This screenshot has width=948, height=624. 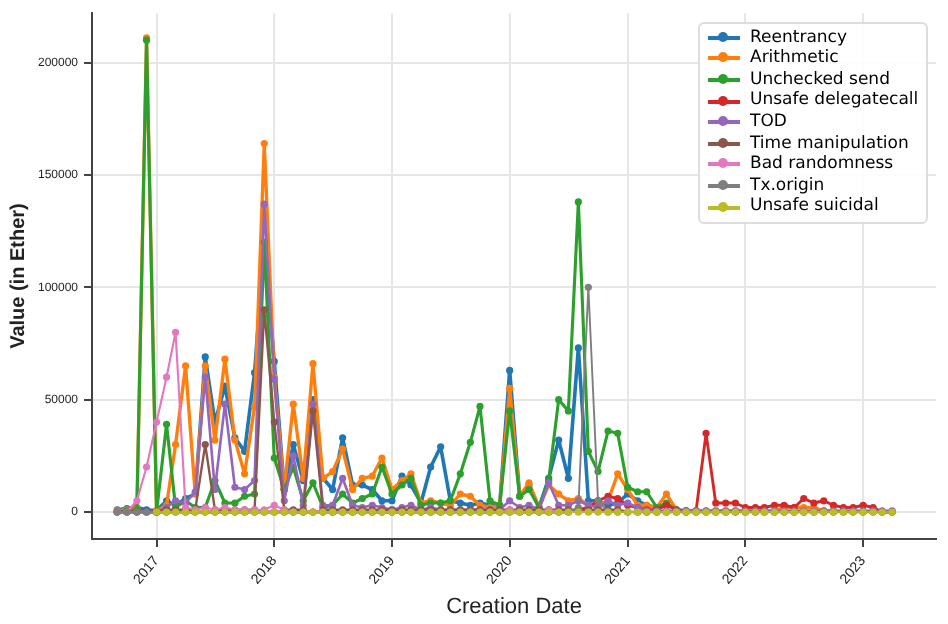 What do you see at coordinates (794, 59) in the screenshot?
I see `legend-label: Arithmetic` at bounding box center [794, 59].